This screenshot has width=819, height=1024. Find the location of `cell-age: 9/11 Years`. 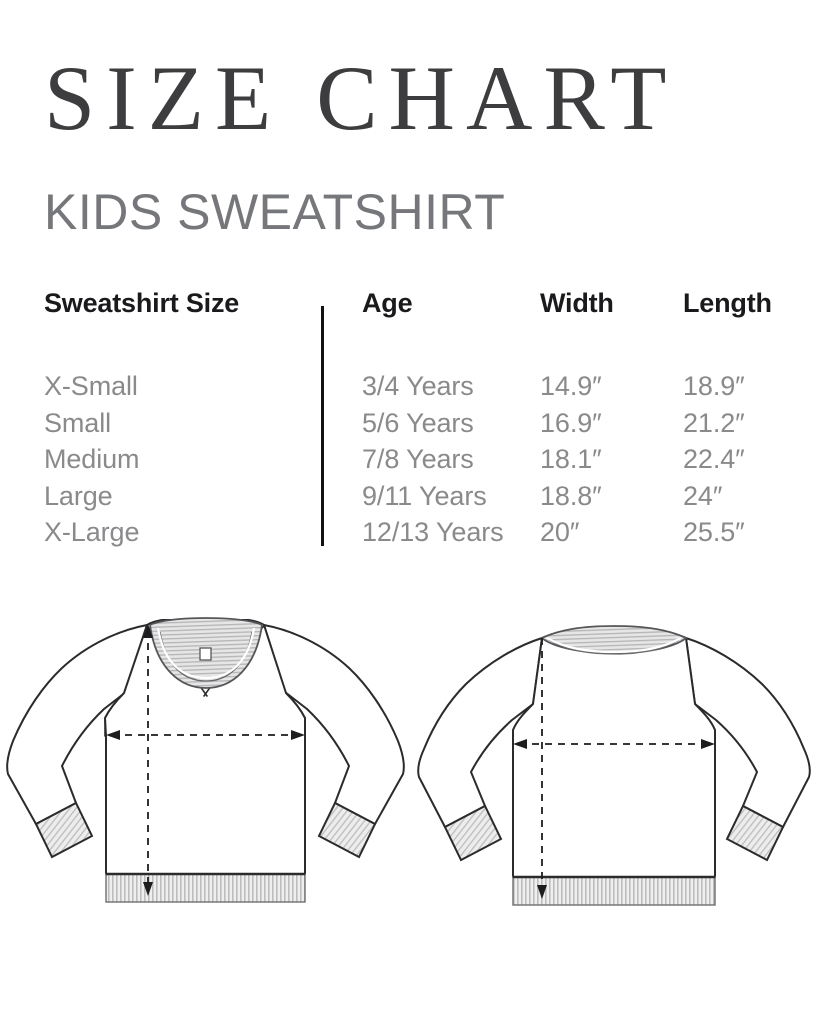

cell-age: 9/11 Years is located at coordinates (424, 495).